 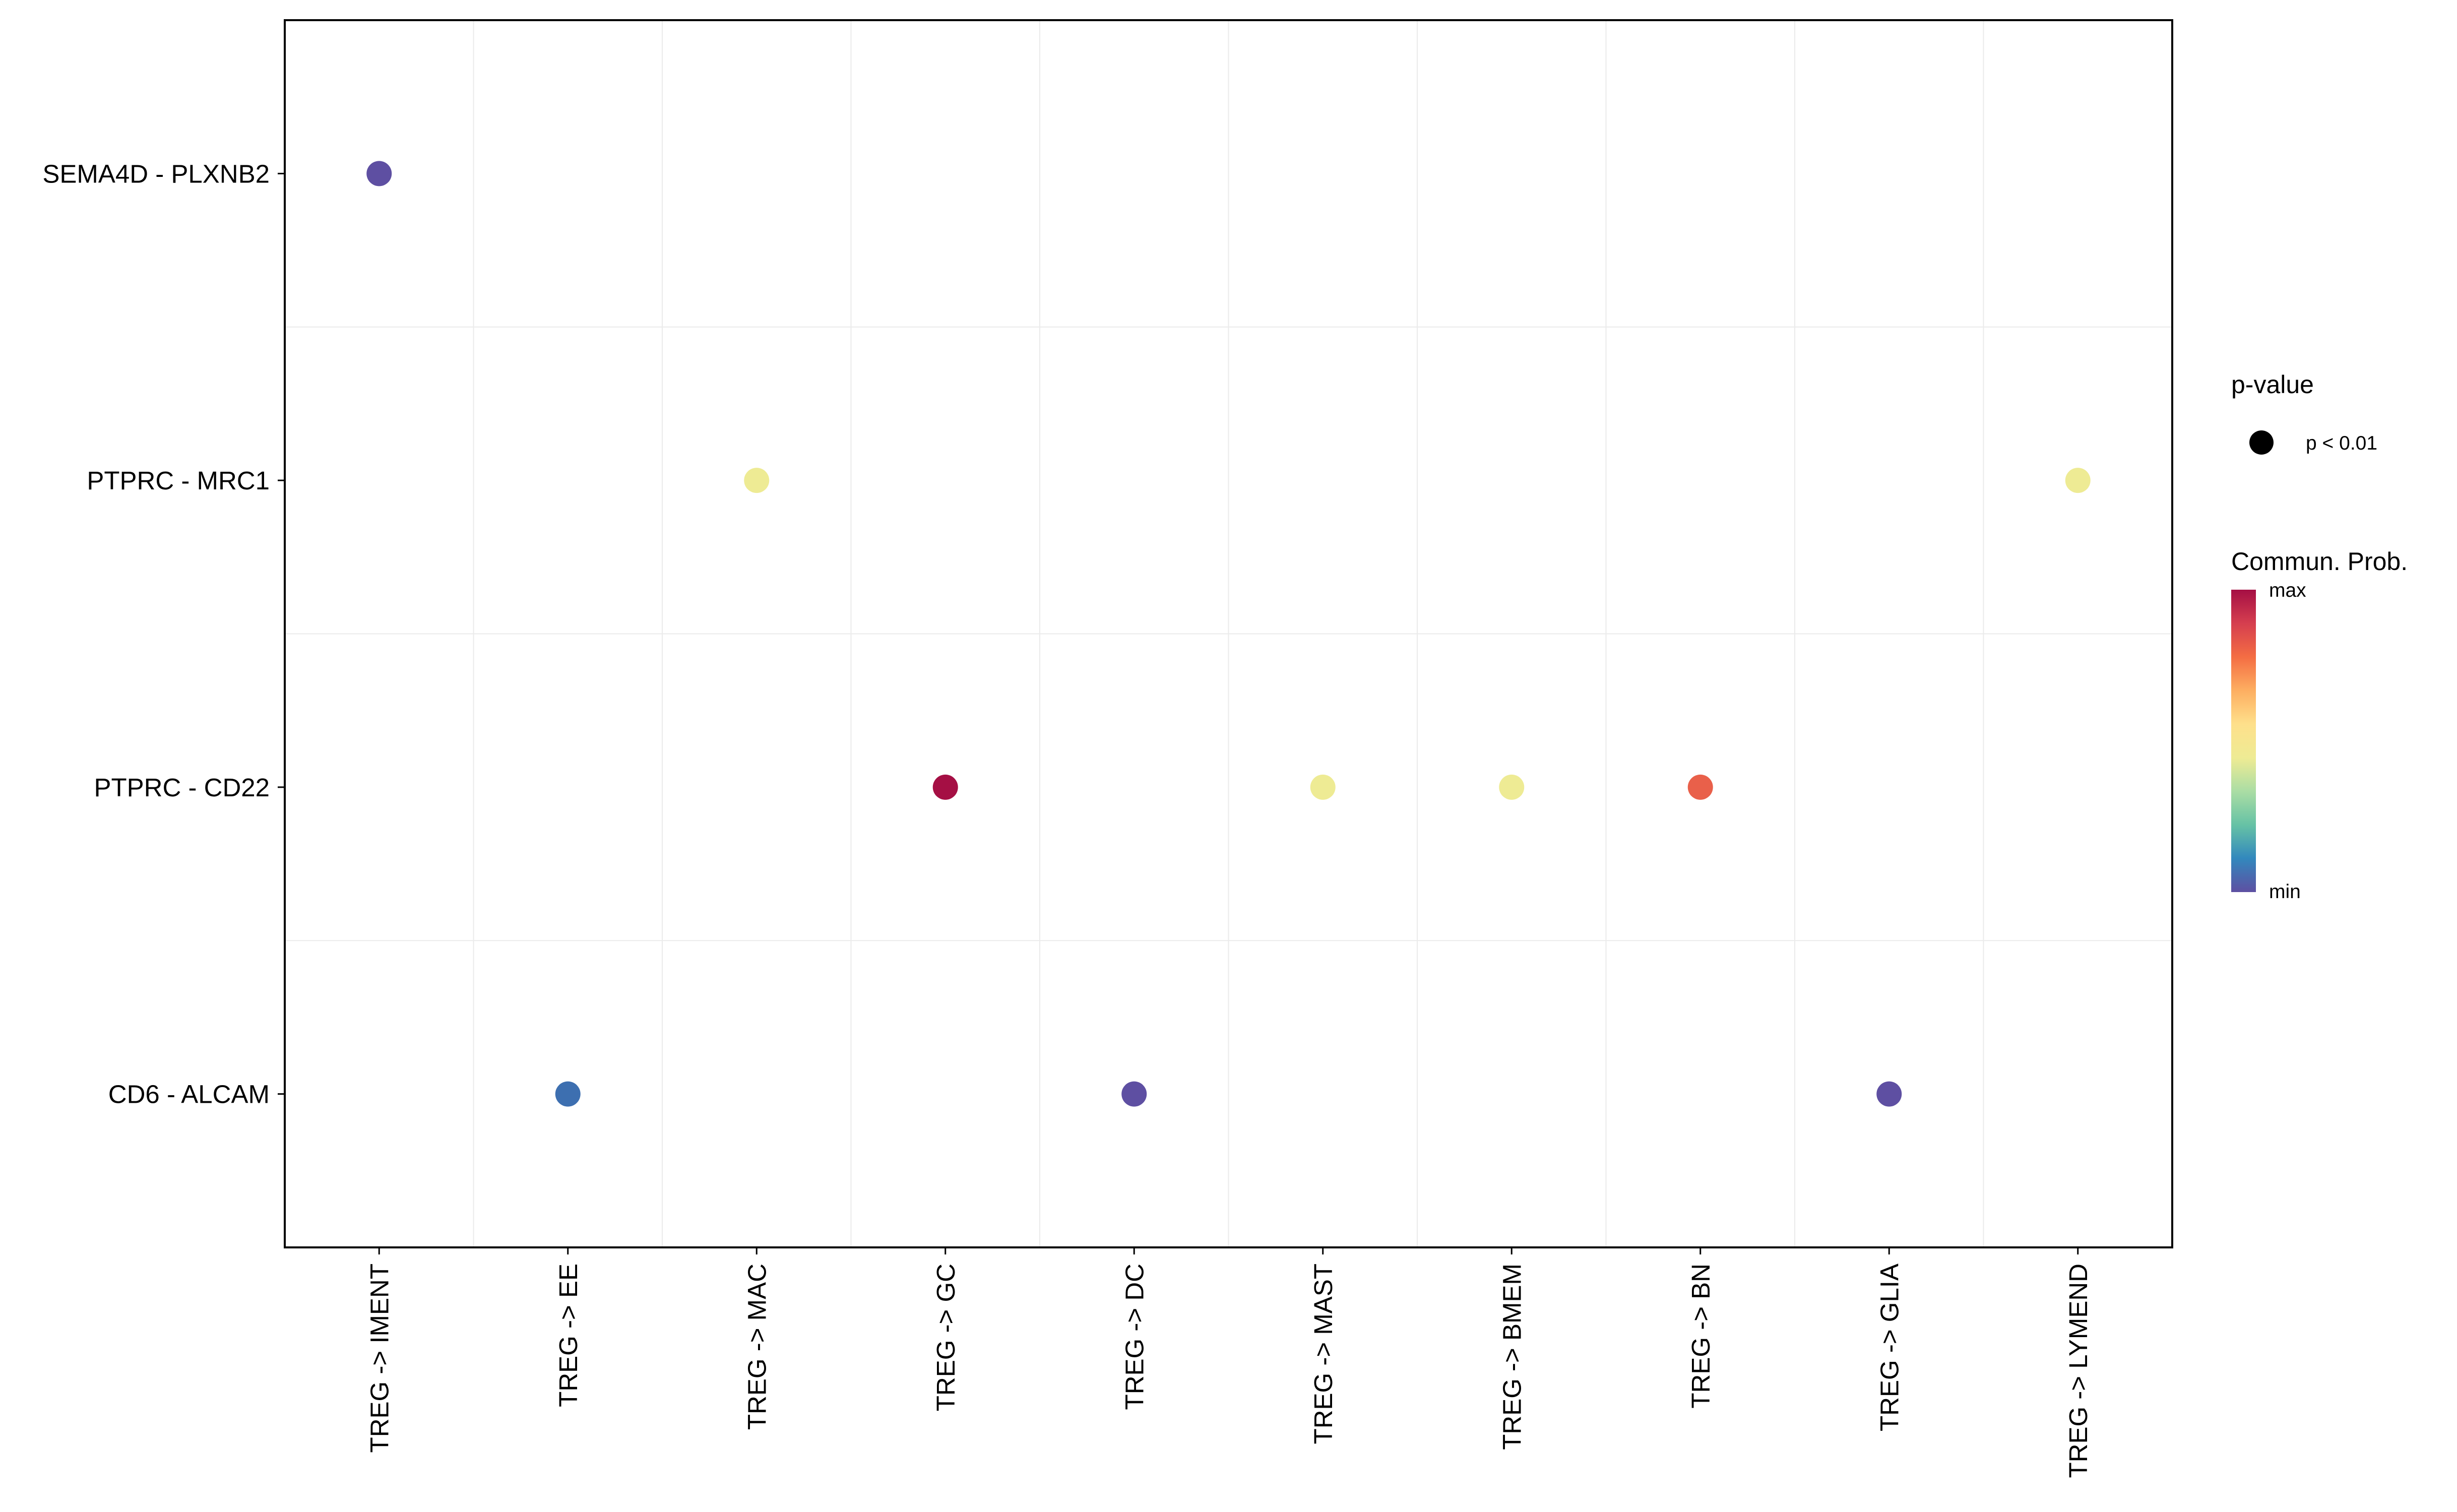 What do you see at coordinates (2319, 561) in the screenshot?
I see `colorbar-title: Commun. Prob.` at bounding box center [2319, 561].